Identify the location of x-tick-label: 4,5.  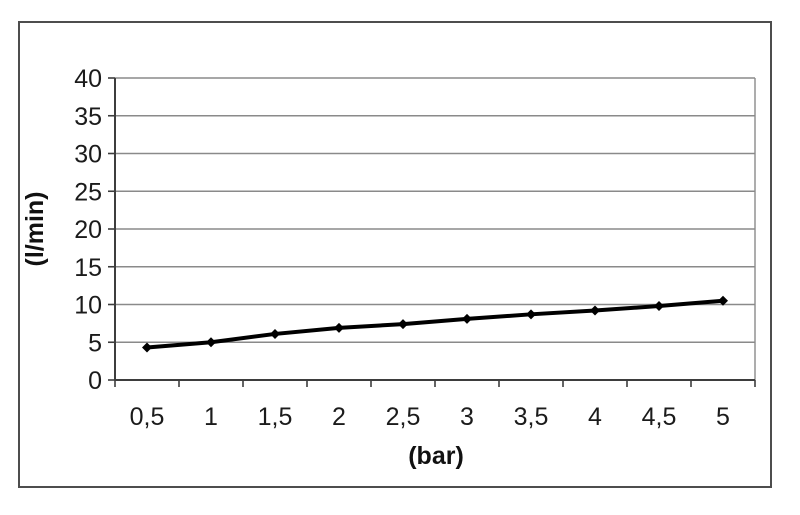
(659, 417).